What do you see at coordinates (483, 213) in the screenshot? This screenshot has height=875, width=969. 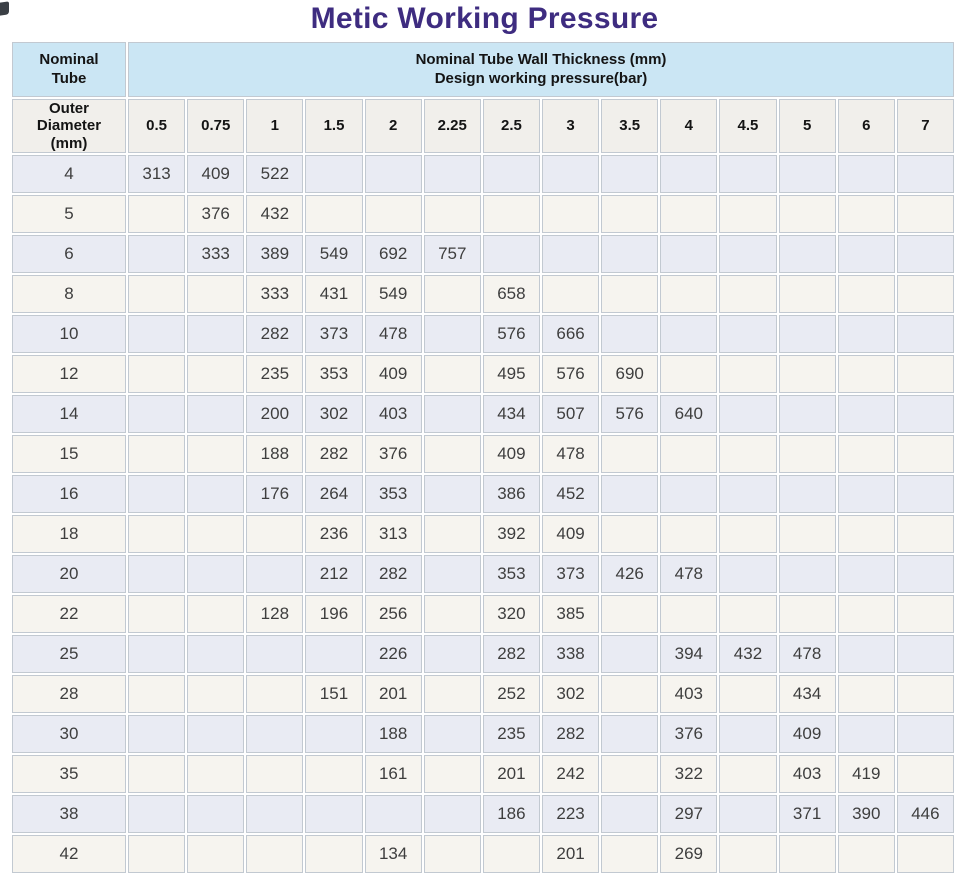 I see `table-row: 5 376 432` at bounding box center [483, 213].